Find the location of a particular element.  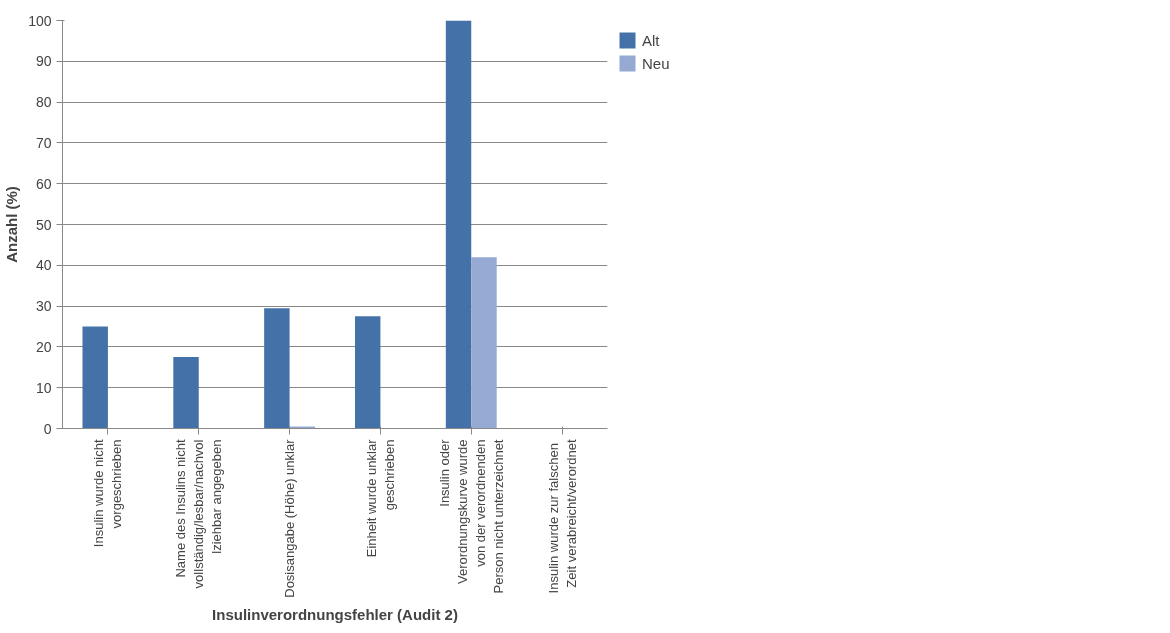

y-tick-label: 40 is located at coordinates (43, 265).